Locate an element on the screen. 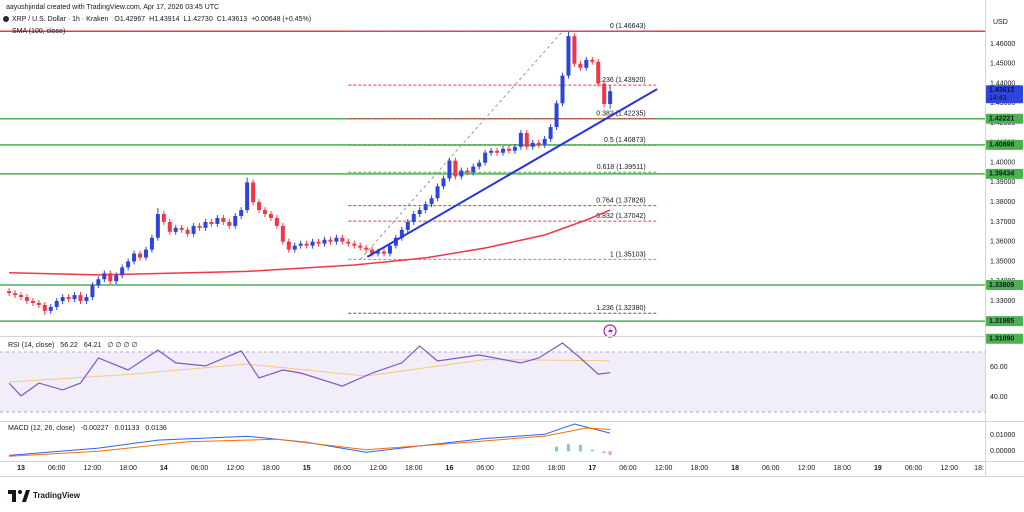 The height and width of the screenshot is (512, 1024). last-price-badge is located at coordinates (1004, 94).